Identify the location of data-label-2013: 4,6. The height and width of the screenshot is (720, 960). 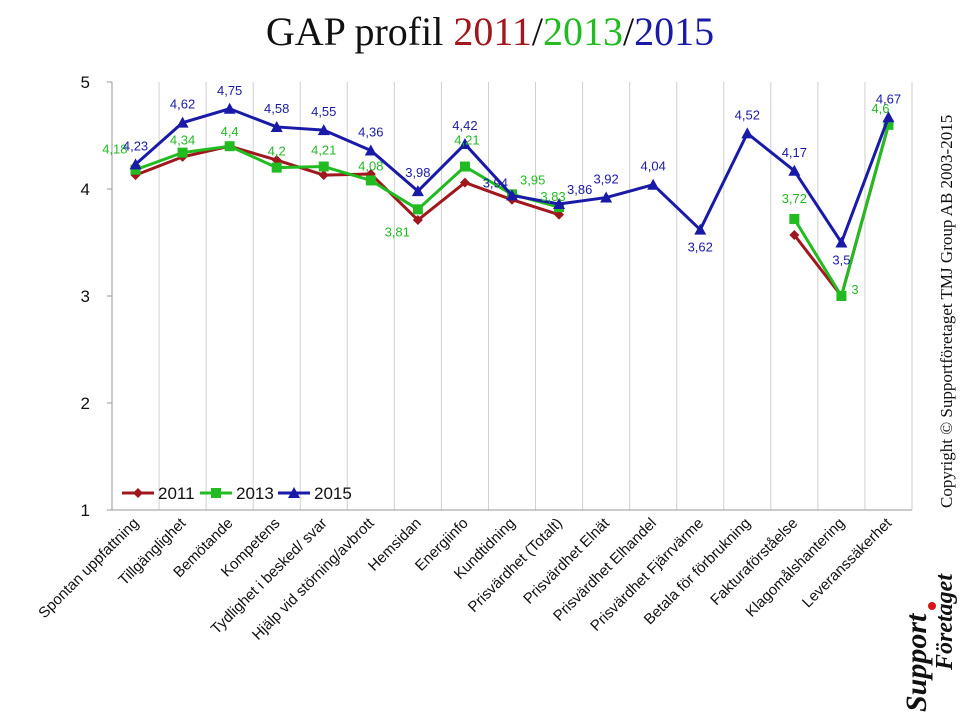
(880, 108).